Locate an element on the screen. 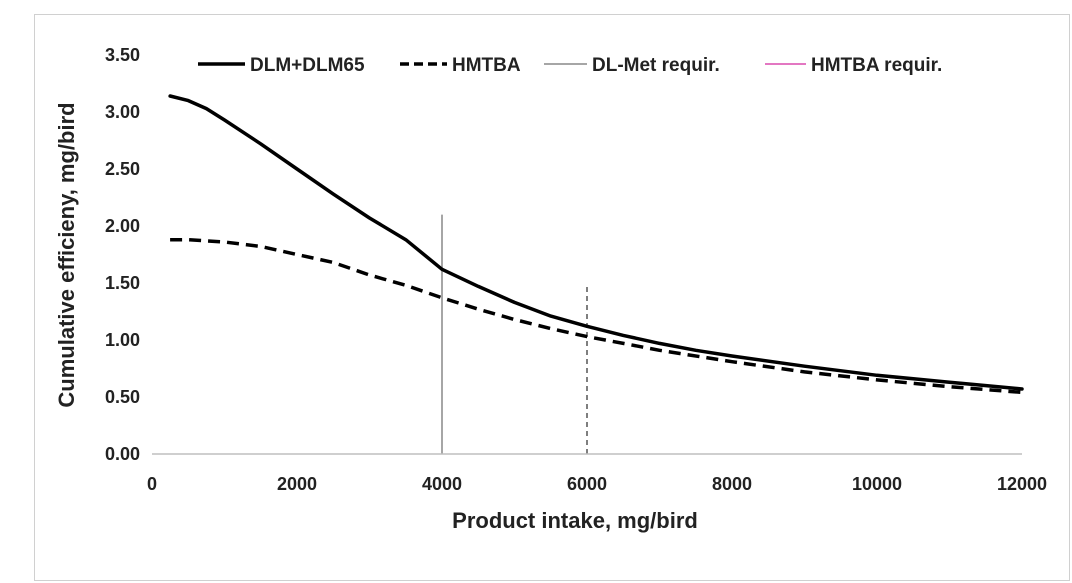  x-tick-label: 6000 is located at coordinates (587, 484).